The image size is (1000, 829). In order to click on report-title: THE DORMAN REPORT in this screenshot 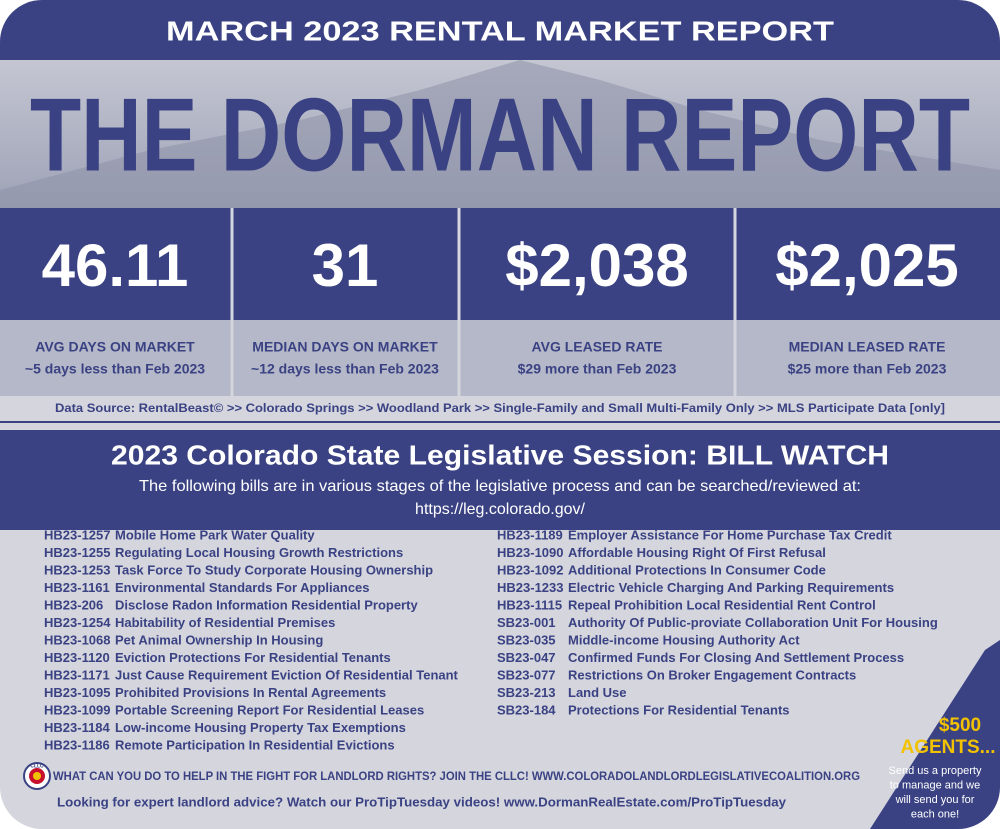, I will do `click(500, 135)`.